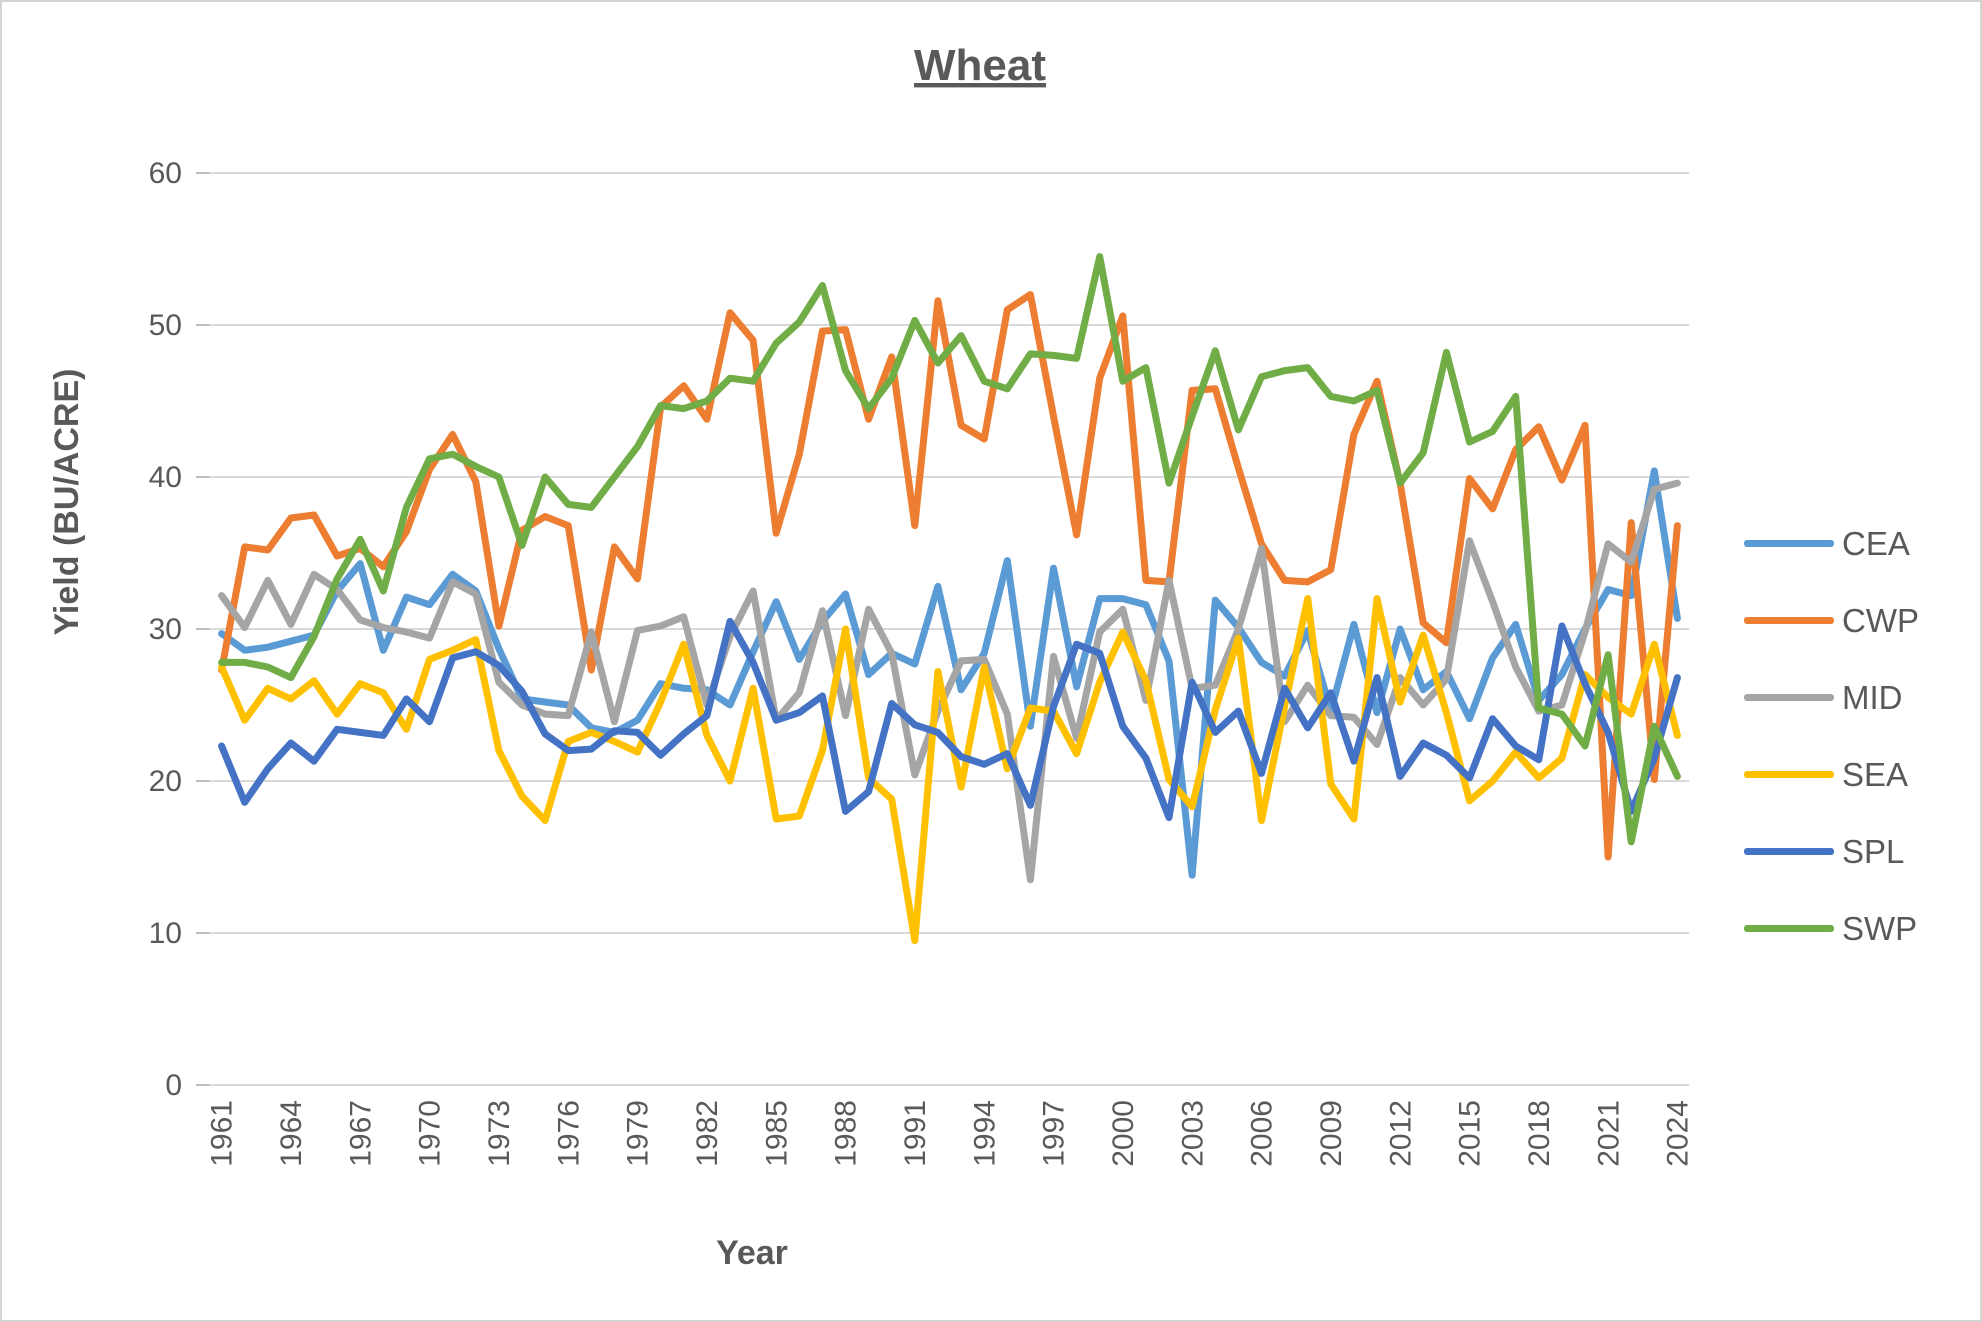 The height and width of the screenshot is (1322, 1982). What do you see at coordinates (707, 1133) in the screenshot?
I see `x-tick-label-1982: 1982` at bounding box center [707, 1133].